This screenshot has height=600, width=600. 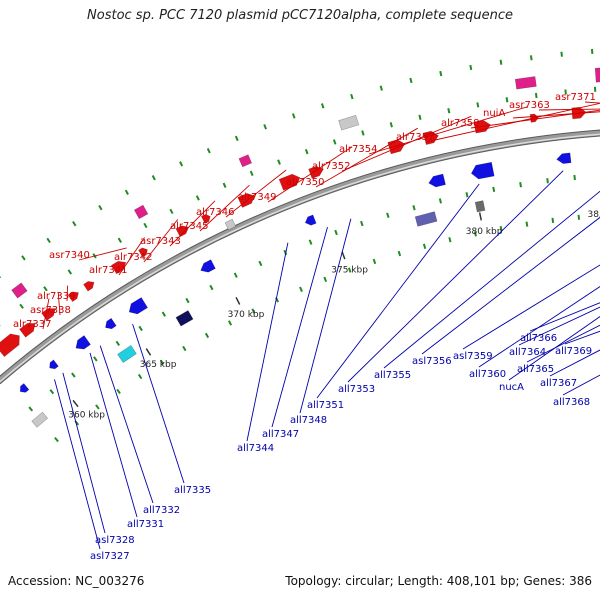 What do you see at coordinates (215, 212) in the screenshot?
I see `gene-label-alr7346: alr7346` at bounding box center [215, 212].